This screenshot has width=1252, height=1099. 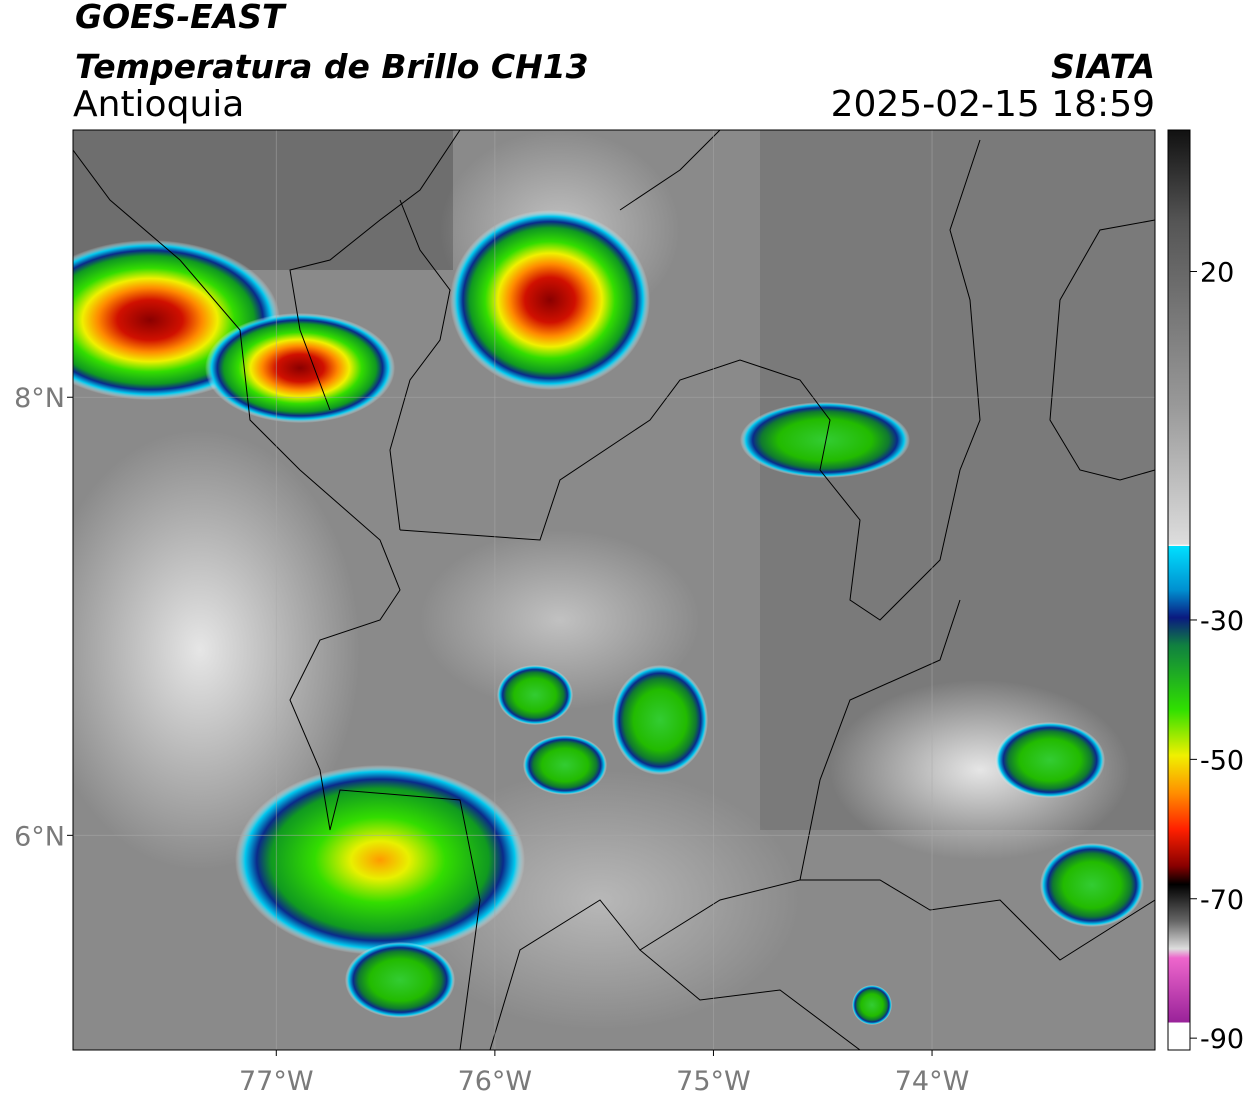 I want to click on region: Antioquia, so click(x=158, y=104).